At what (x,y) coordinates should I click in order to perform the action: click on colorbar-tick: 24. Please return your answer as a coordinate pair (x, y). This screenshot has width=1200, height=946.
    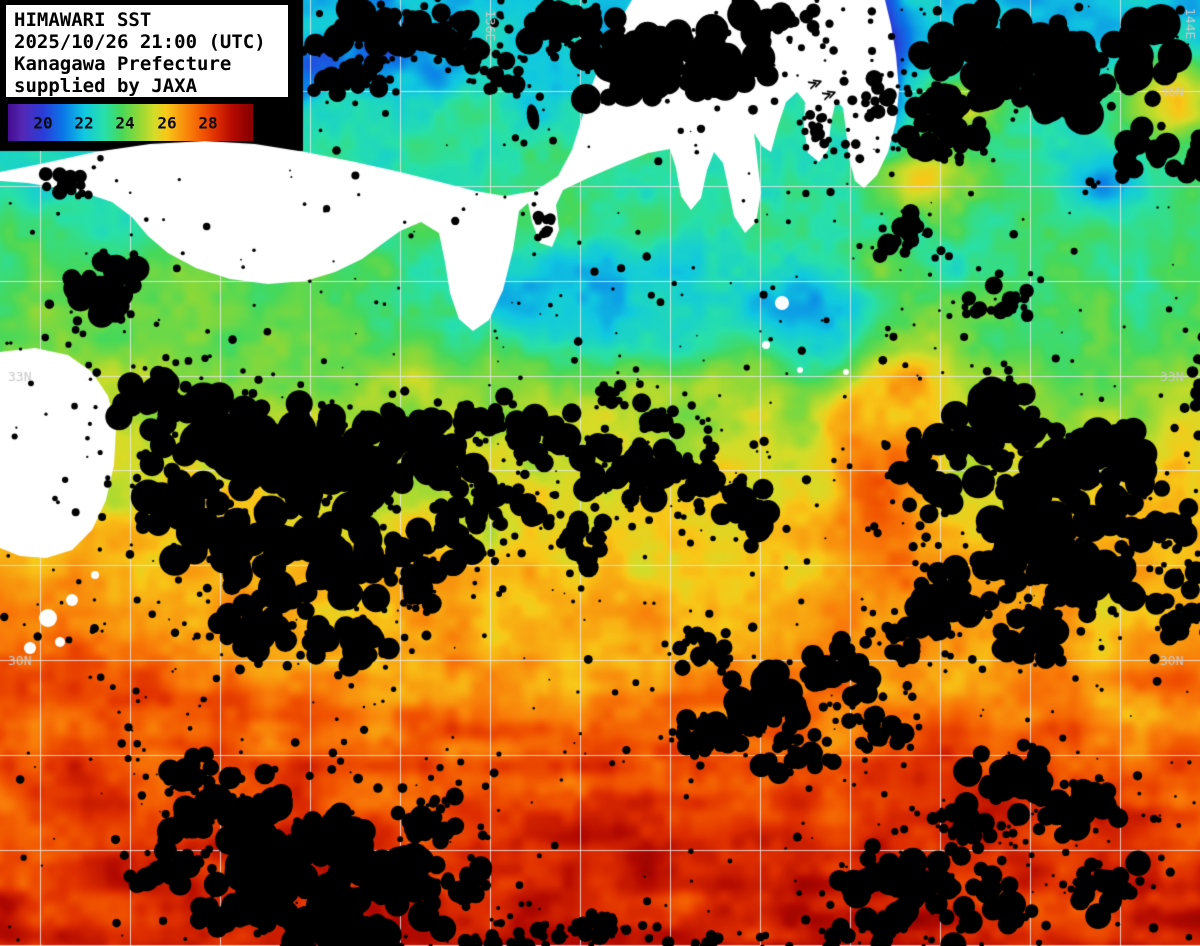
    Looking at the image, I should click on (125, 122).